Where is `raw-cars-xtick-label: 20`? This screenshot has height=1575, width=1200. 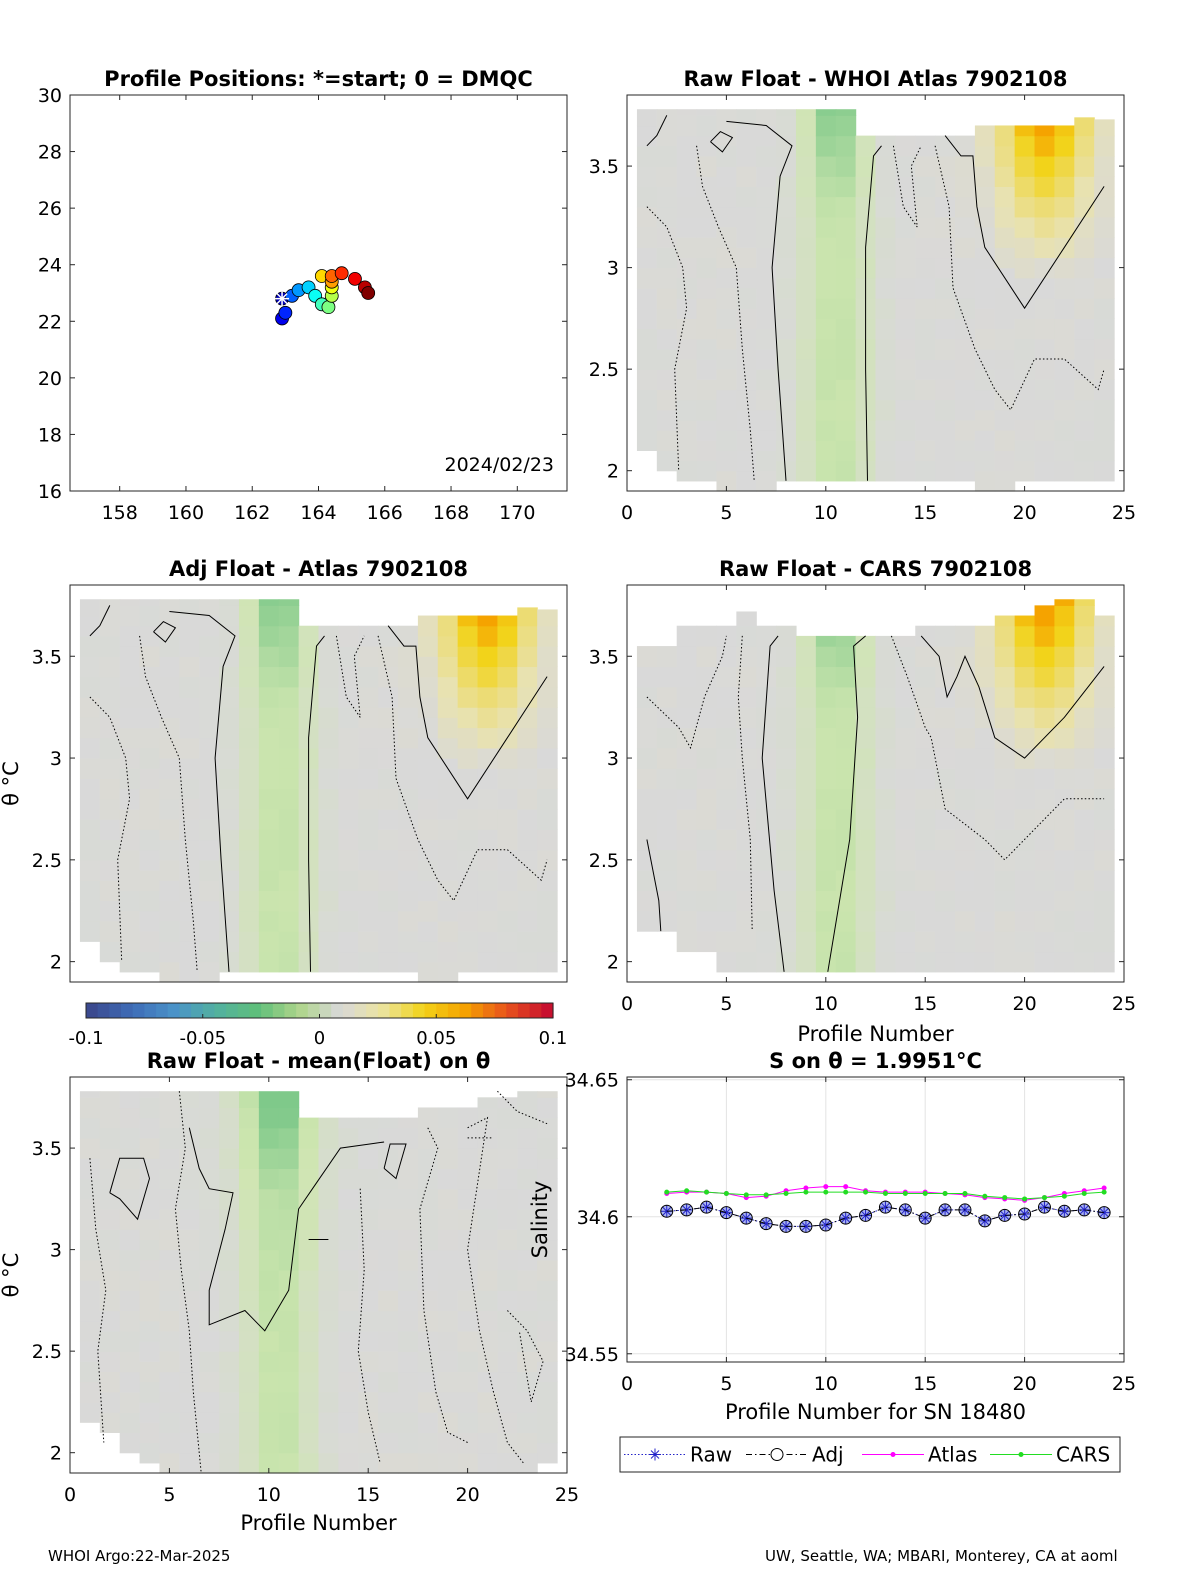
raw-cars-xtick-label: 20 is located at coordinates (1025, 1004).